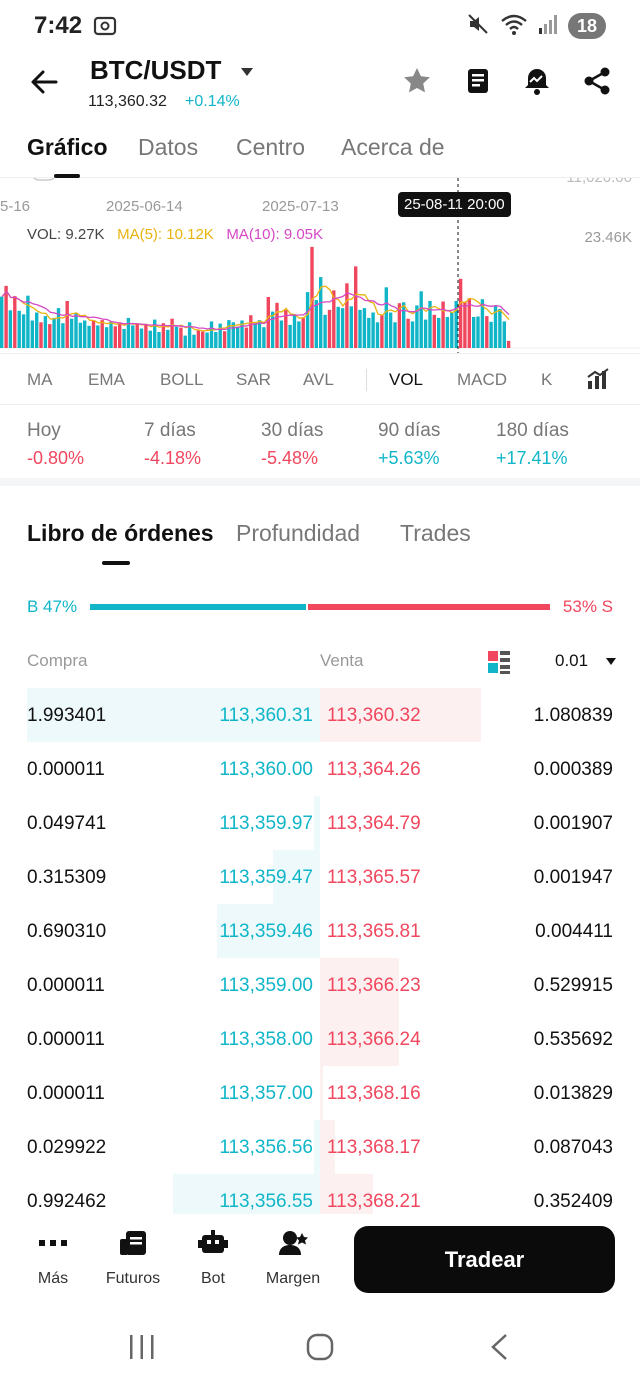 This screenshot has height=1387, width=640. Describe the element at coordinates (374, 1039) in the screenshot. I see `ask-price: 113,366.24` at that location.